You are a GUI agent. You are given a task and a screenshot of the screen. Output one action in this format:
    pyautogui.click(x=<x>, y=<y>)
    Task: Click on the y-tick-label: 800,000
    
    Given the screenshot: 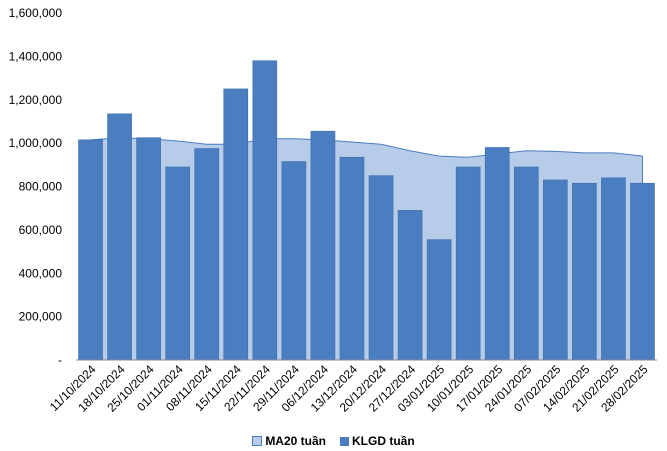 What is the action you would take?
    pyautogui.click(x=41, y=187)
    